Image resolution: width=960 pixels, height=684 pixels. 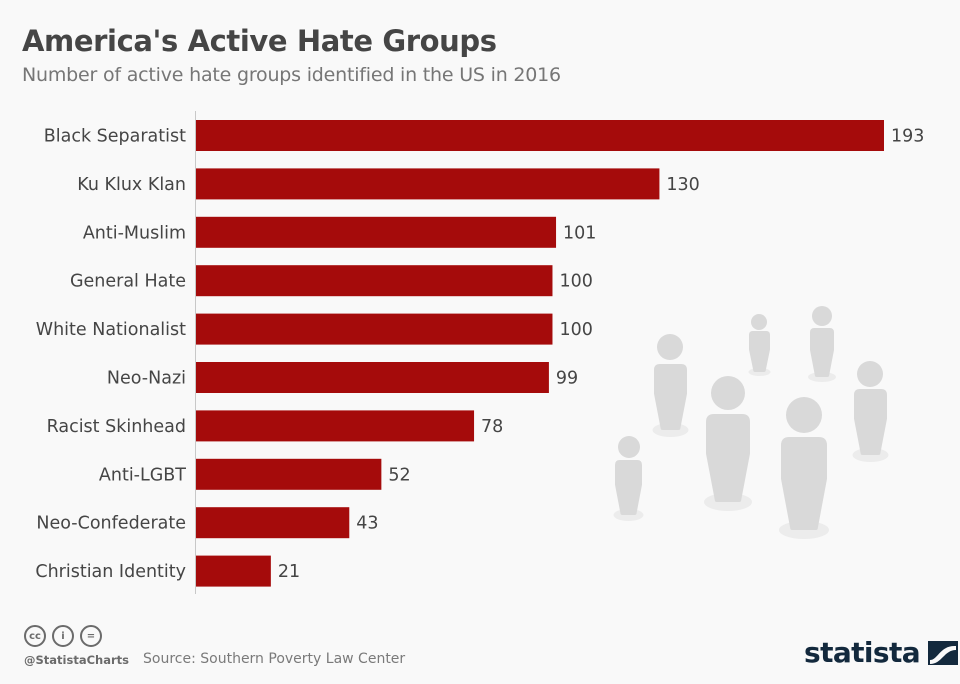 I want to click on value-label: 78, so click(x=492, y=427).